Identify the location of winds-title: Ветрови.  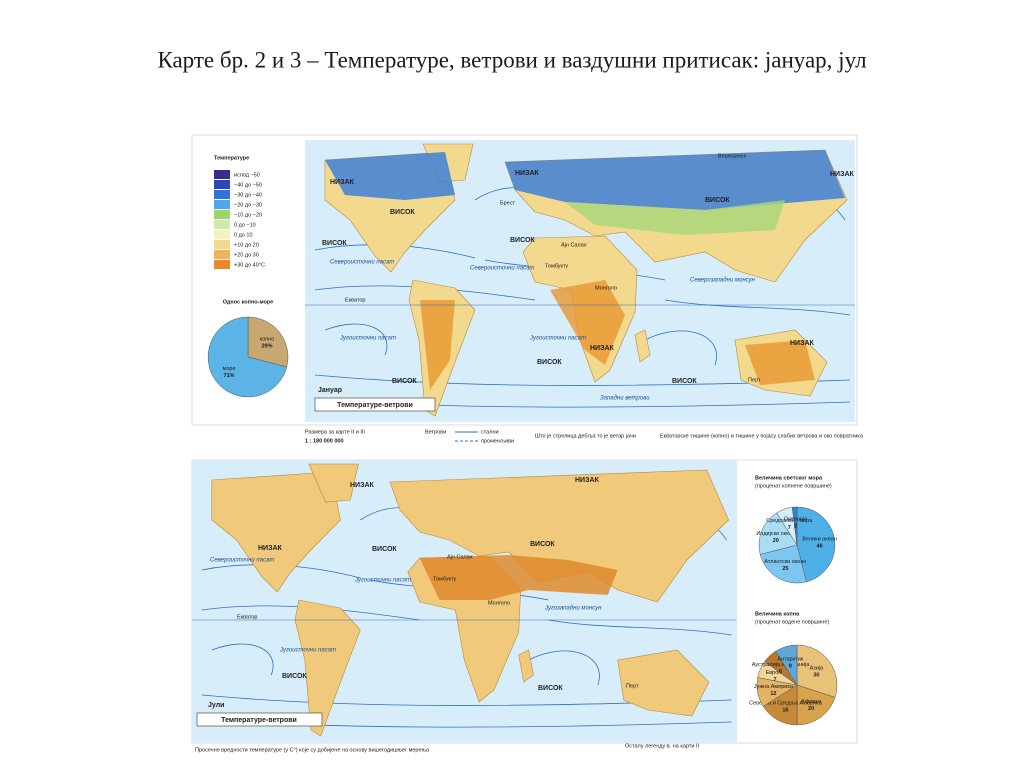
(435, 432).